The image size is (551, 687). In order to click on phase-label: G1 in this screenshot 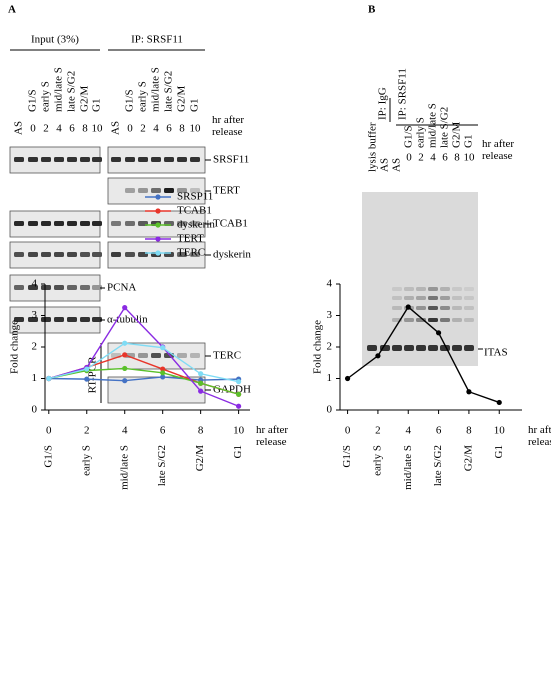, I will do `click(499, 451)`.